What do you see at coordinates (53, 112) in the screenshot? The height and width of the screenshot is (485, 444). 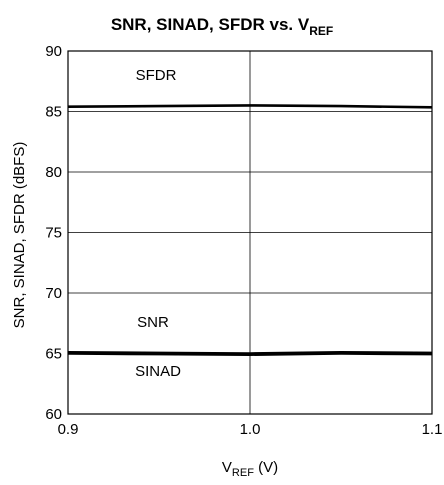 I see `y-tick-label: 85` at bounding box center [53, 112].